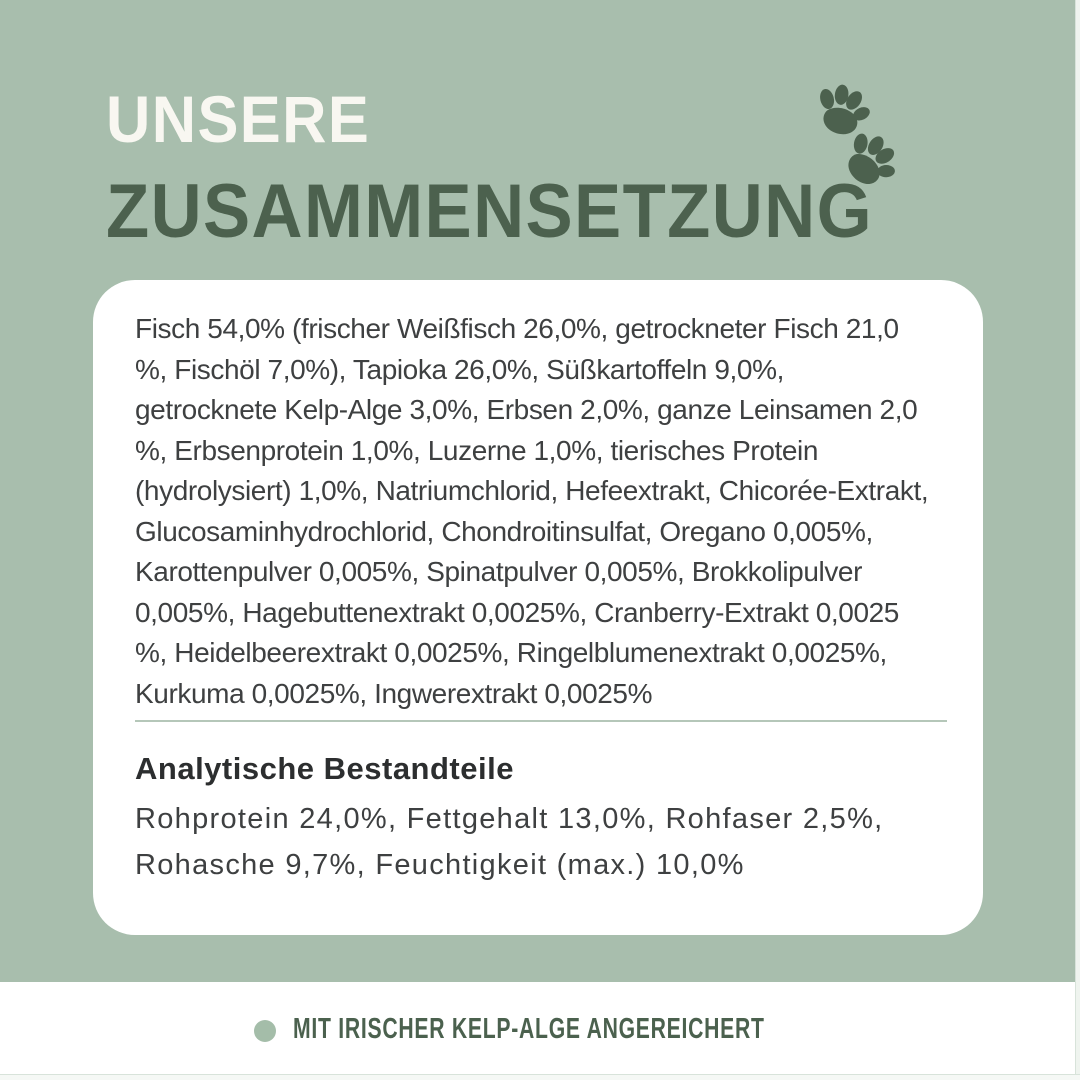 The image size is (1080, 1080). I want to click on bullet-dot-icon, so click(265, 1031).